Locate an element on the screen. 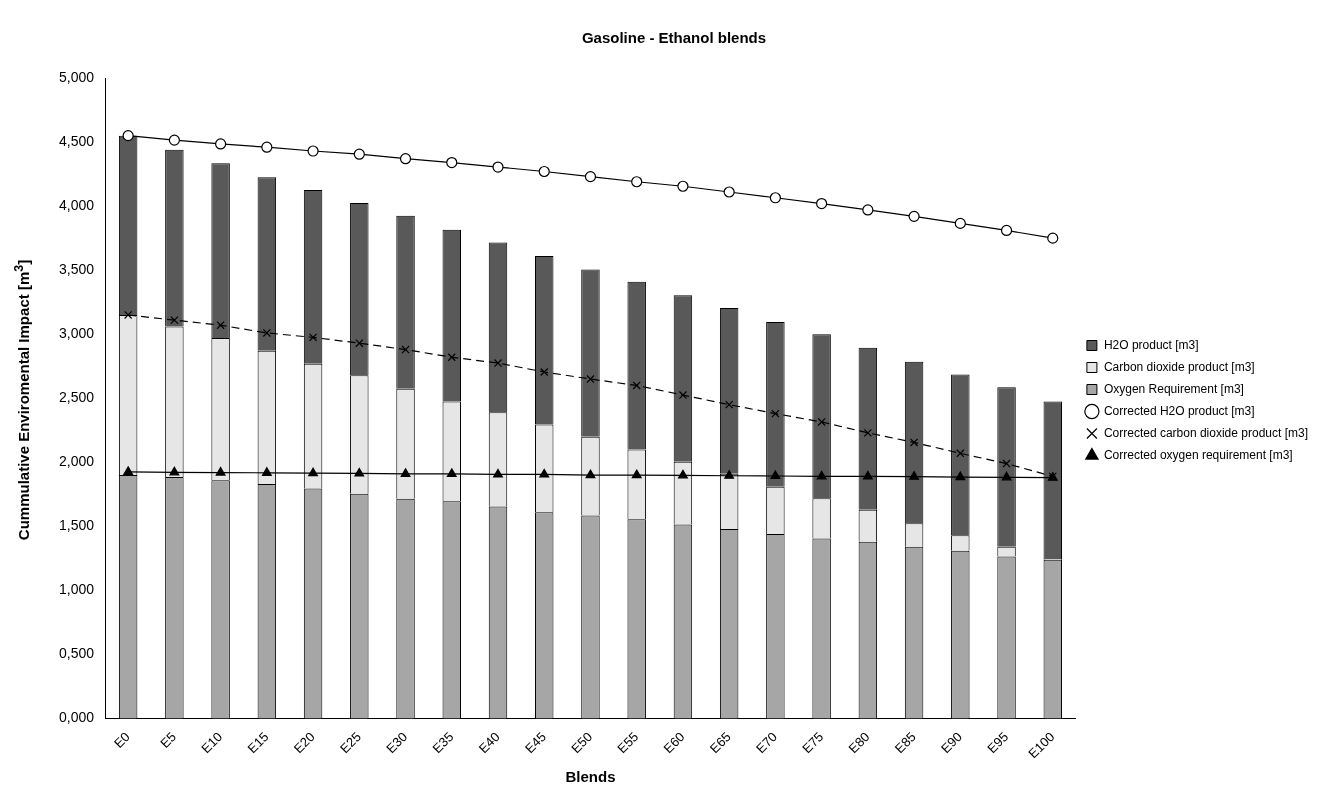 This screenshot has width=1338, height=801. y-tick-label: 0,000 is located at coordinates (76, 717).